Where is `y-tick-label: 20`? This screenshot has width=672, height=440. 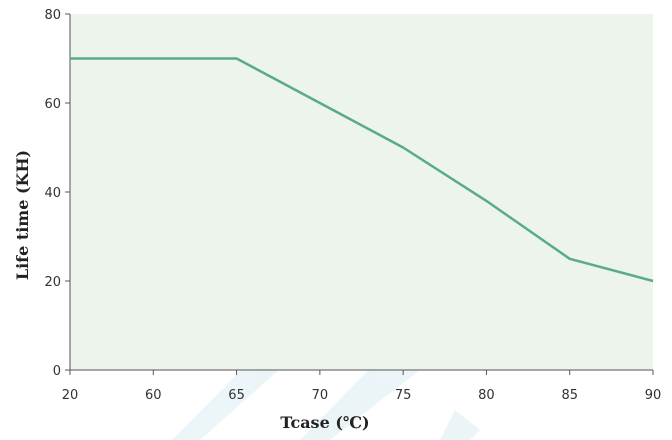 y-tick-label: 20 is located at coordinates (52, 282).